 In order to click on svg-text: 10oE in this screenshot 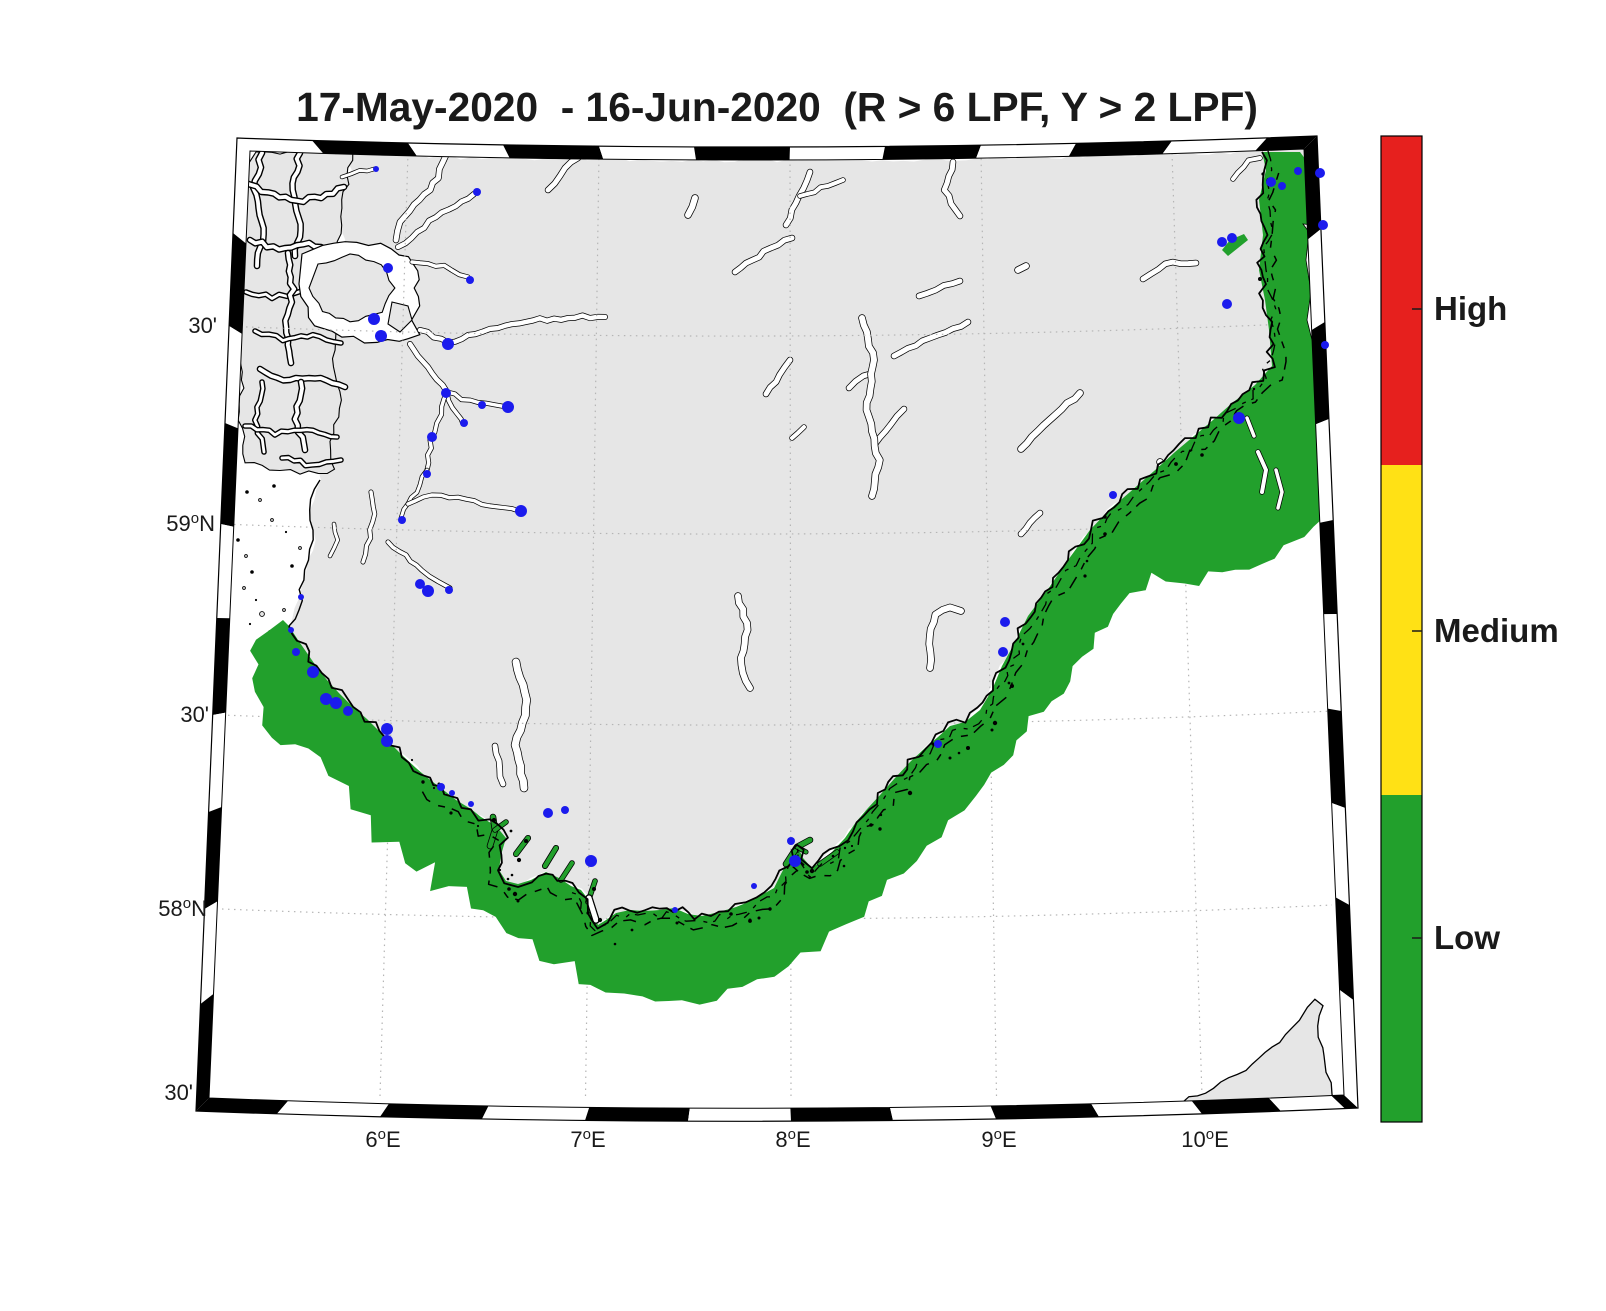, I will do `click(1205, 1139)`.